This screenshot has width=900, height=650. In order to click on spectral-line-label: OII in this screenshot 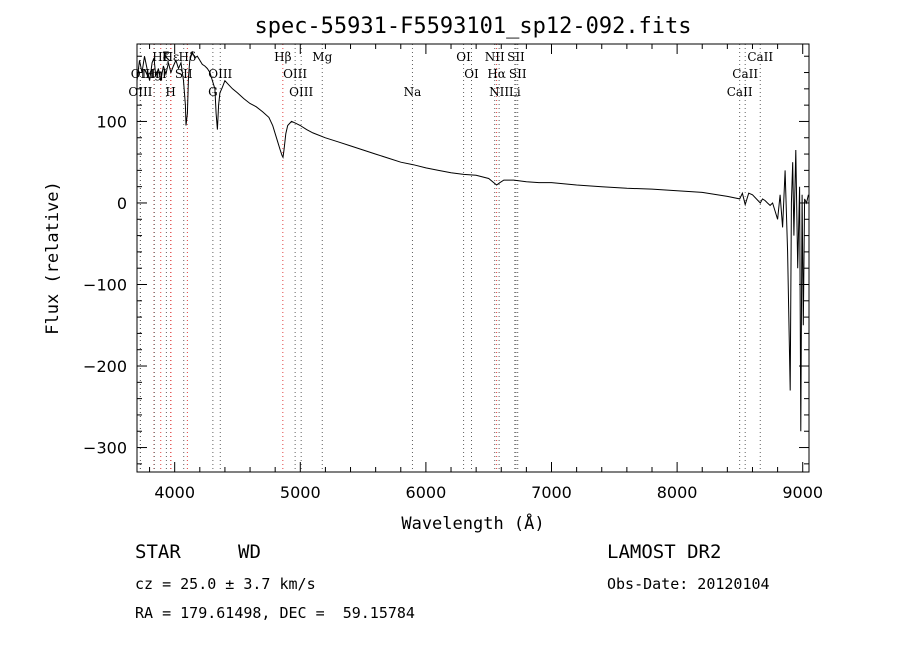, I will do `click(141, 74)`.